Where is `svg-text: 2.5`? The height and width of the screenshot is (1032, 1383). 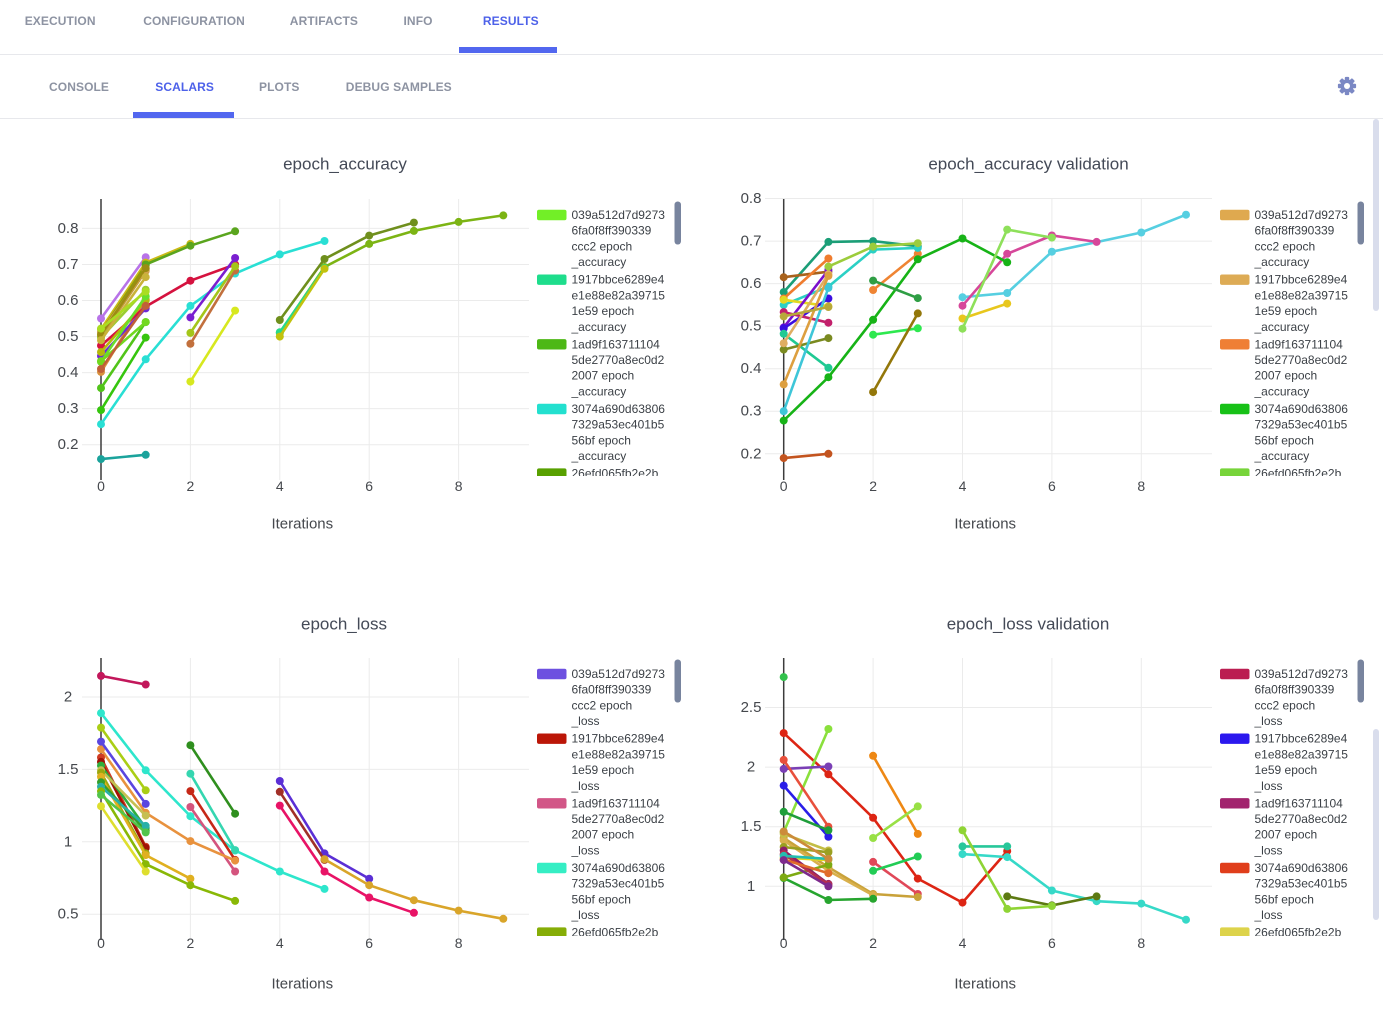
svg-text: 2.5 is located at coordinates (751, 707).